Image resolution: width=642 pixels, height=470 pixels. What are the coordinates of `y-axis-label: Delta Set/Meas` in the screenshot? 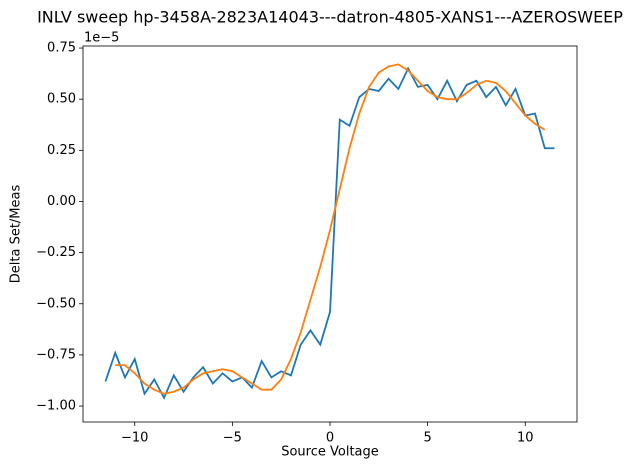 It's located at (16, 234).